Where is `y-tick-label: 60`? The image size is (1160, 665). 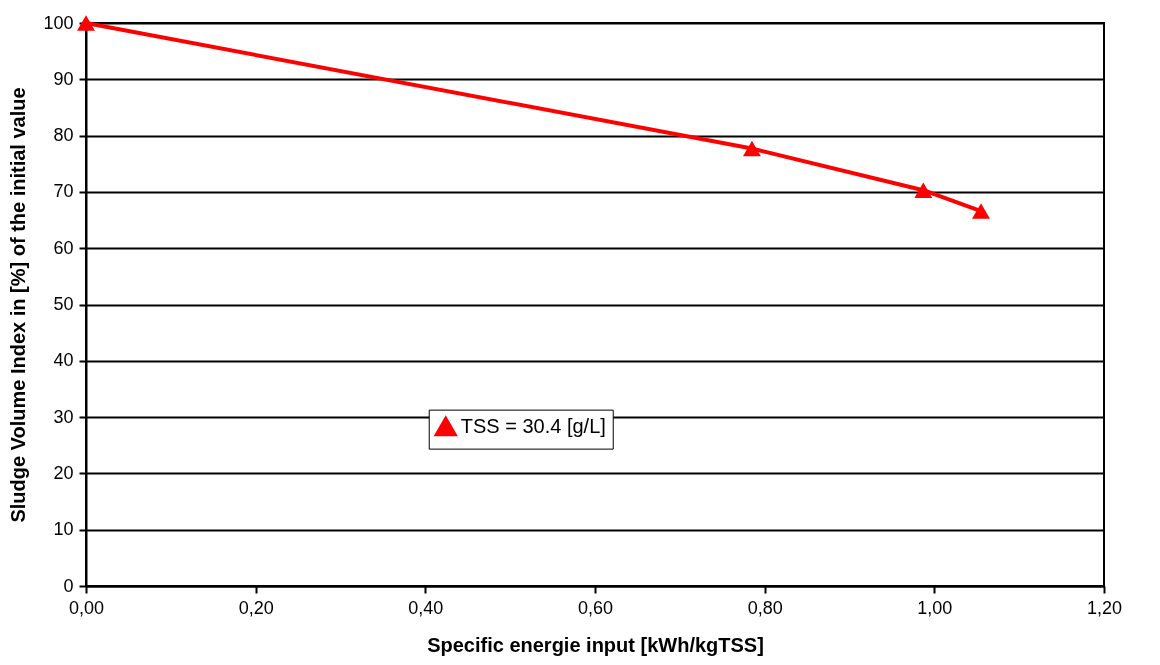
y-tick-label: 60 is located at coordinates (63, 247).